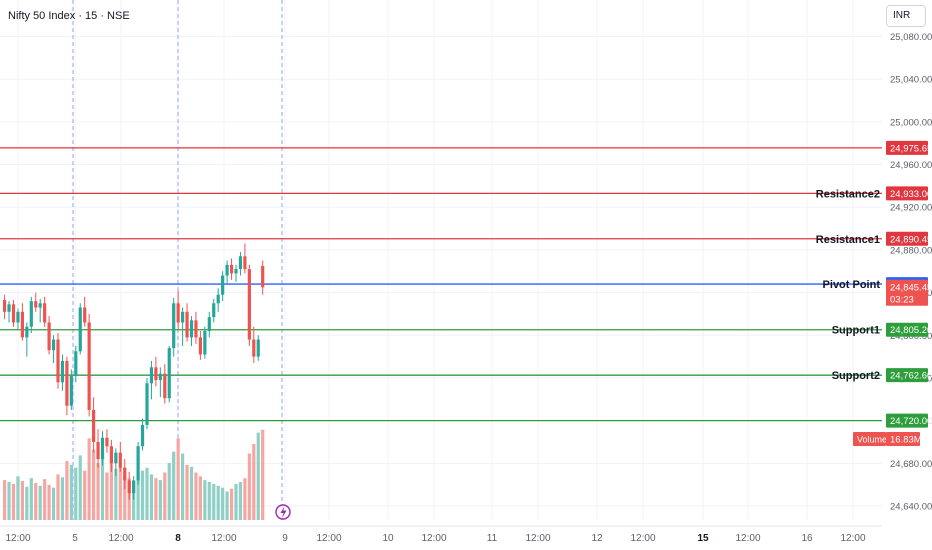 The image size is (932, 550). What do you see at coordinates (911, 122) in the screenshot?
I see `y-tick-label: 25,000.00` at bounding box center [911, 122].